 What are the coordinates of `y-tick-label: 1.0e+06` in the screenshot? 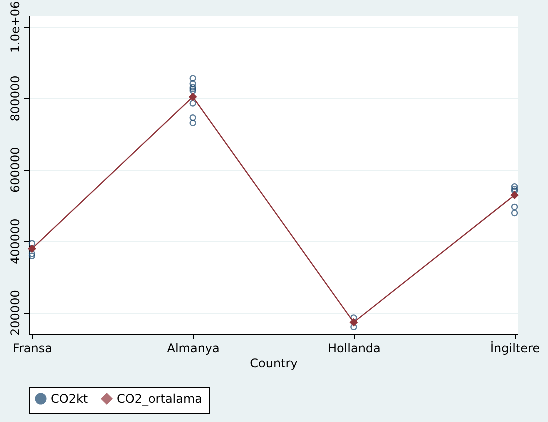 It's located at (15, 27).